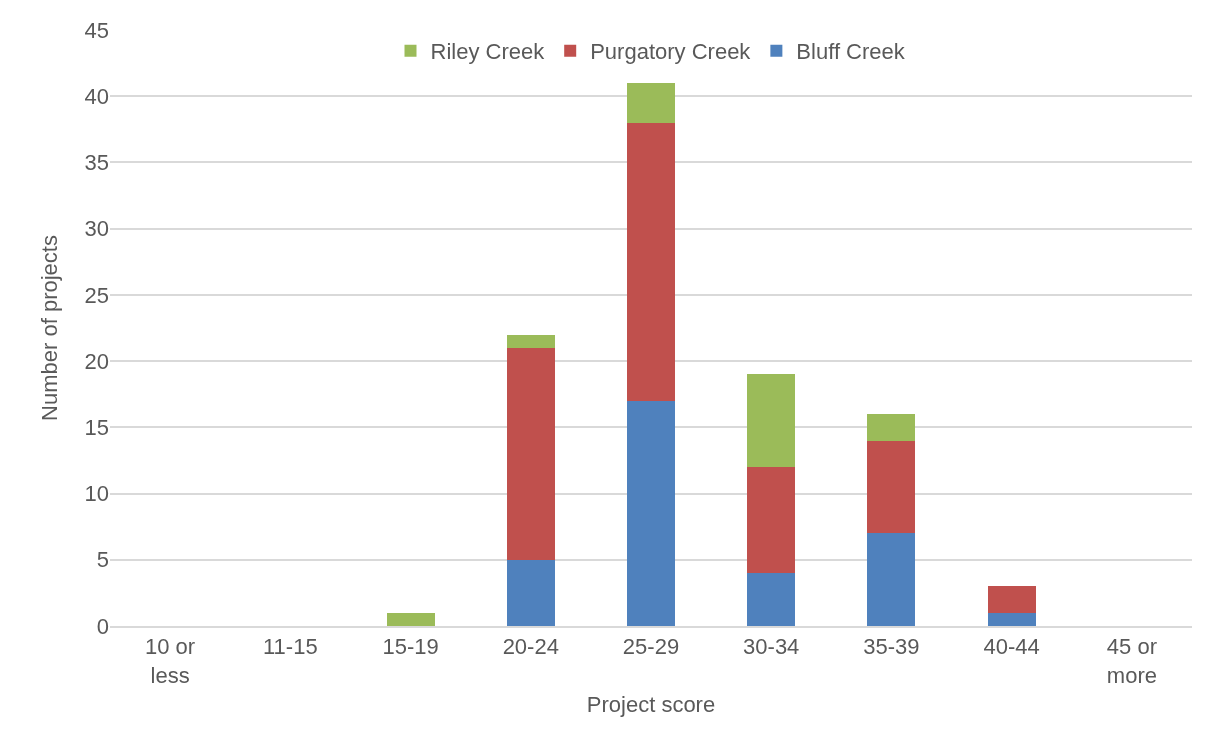 This screenshot has width=1222, height=736. I want to click on legend-label: Bluff Creek, so click(851, 52).